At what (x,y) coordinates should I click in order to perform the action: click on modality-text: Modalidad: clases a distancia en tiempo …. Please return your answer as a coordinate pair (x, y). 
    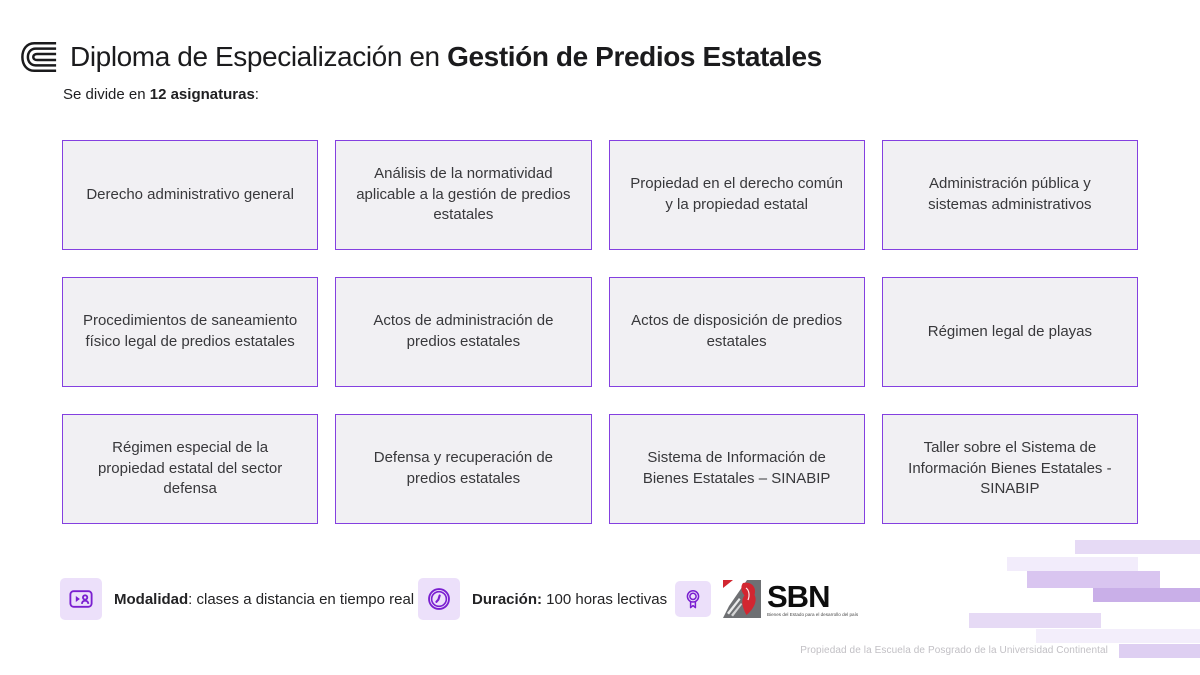
    Looking at the image, I should click on (264, 599).